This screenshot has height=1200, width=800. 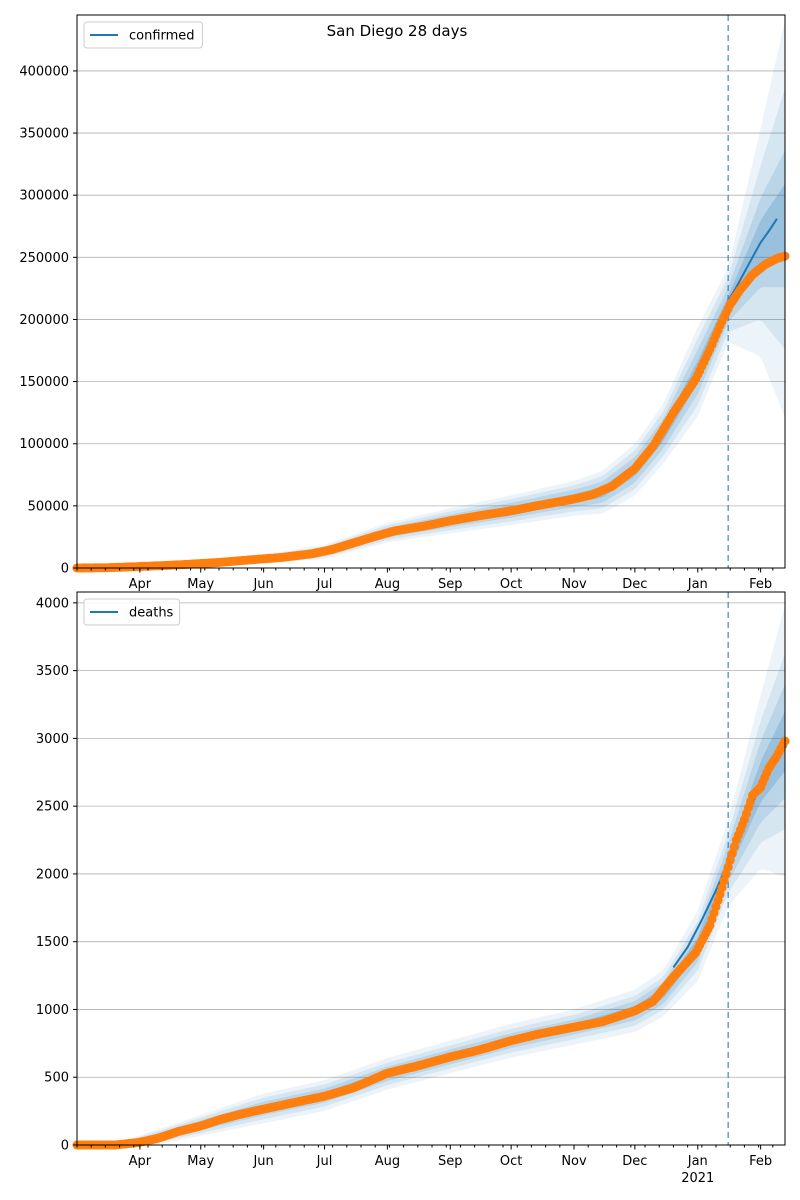 What do you see at coordinates (574, 1161) in the screenshot?
I see `deaths-x-tick-label: Nov` at bounding box center [574, 1161].